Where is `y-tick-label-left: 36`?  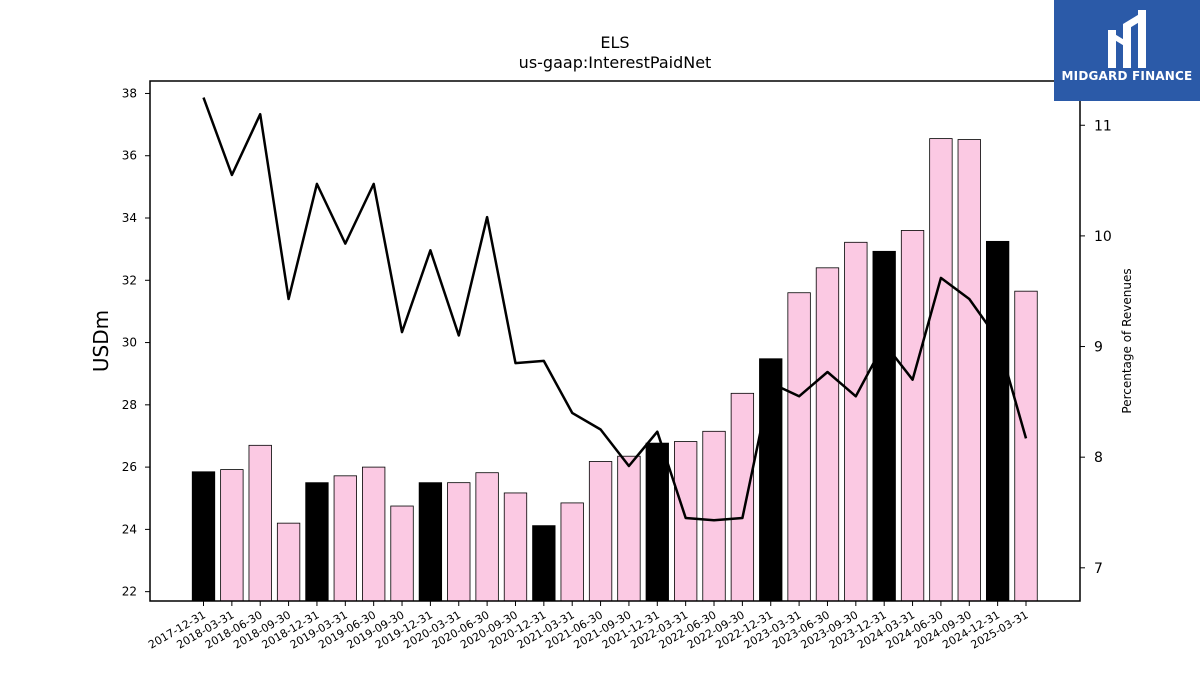 y-tick-label-left: 36 is located at coordinates (129, 156).